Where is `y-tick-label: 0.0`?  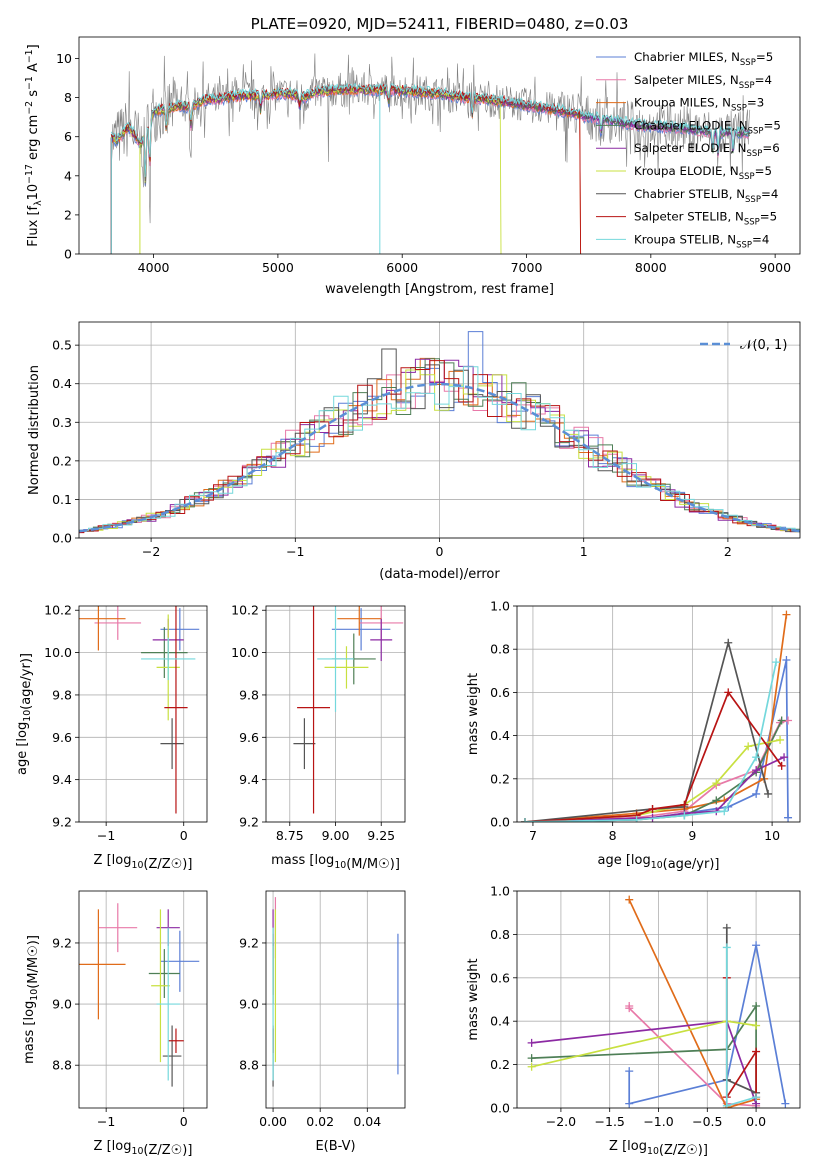
y-tick-label: 0.0 is located at coordinates (500, 822).